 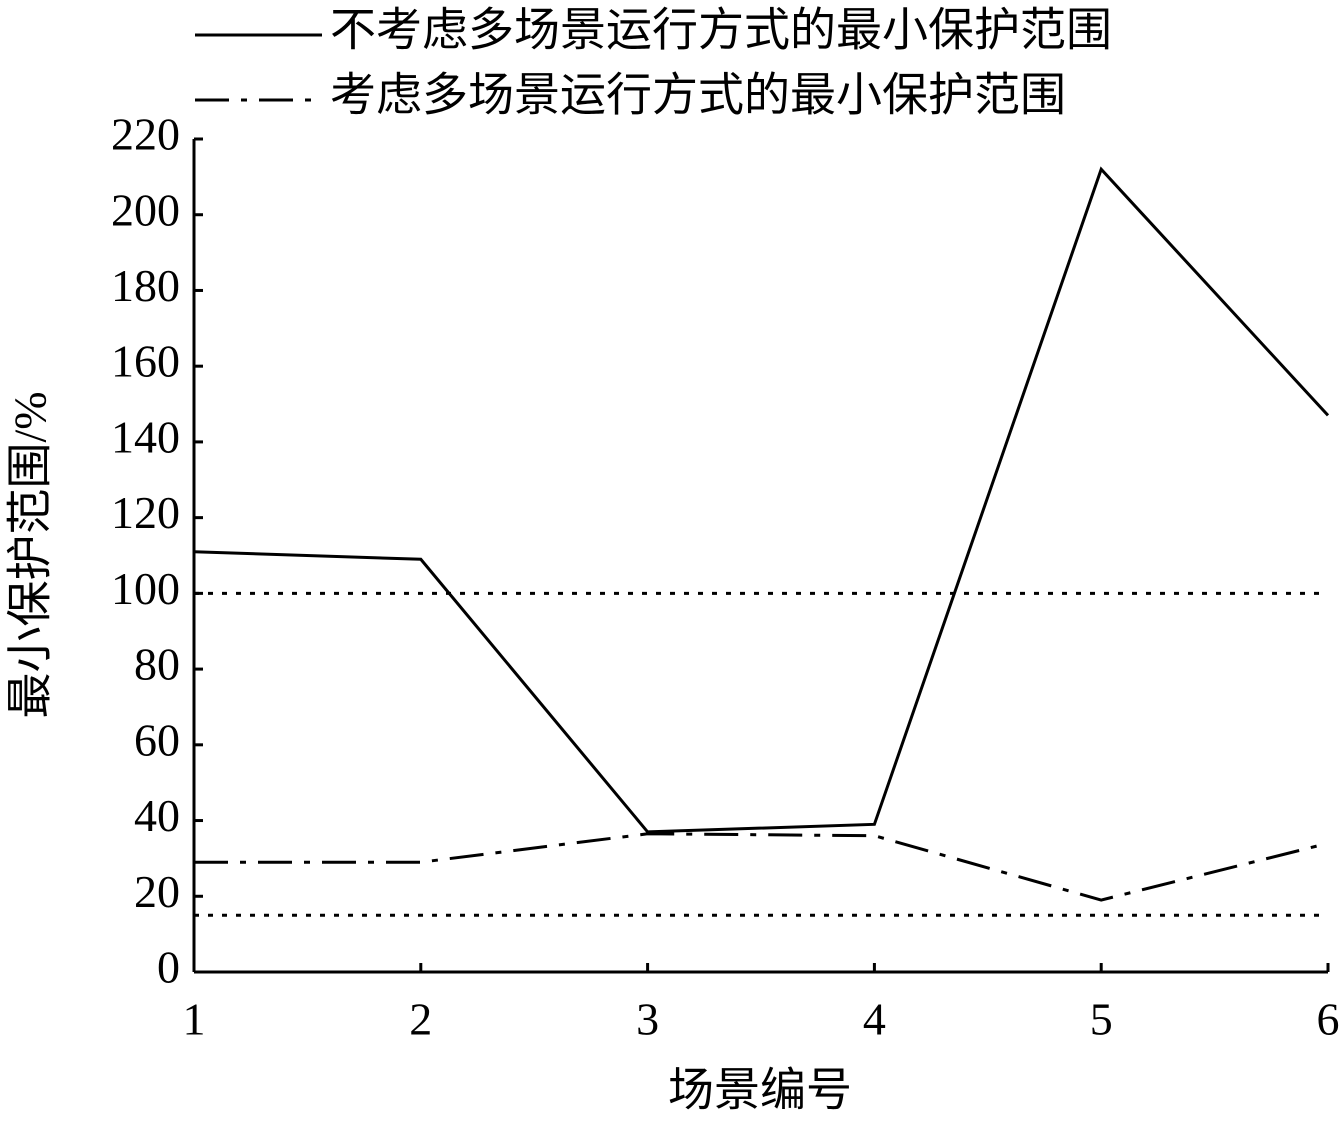 What do you see at coordinates (698, 95) in the screenshot?
I see `legend-label: 考虑多场景运行方式的最小保护范围` at bounding box center [698, 95].